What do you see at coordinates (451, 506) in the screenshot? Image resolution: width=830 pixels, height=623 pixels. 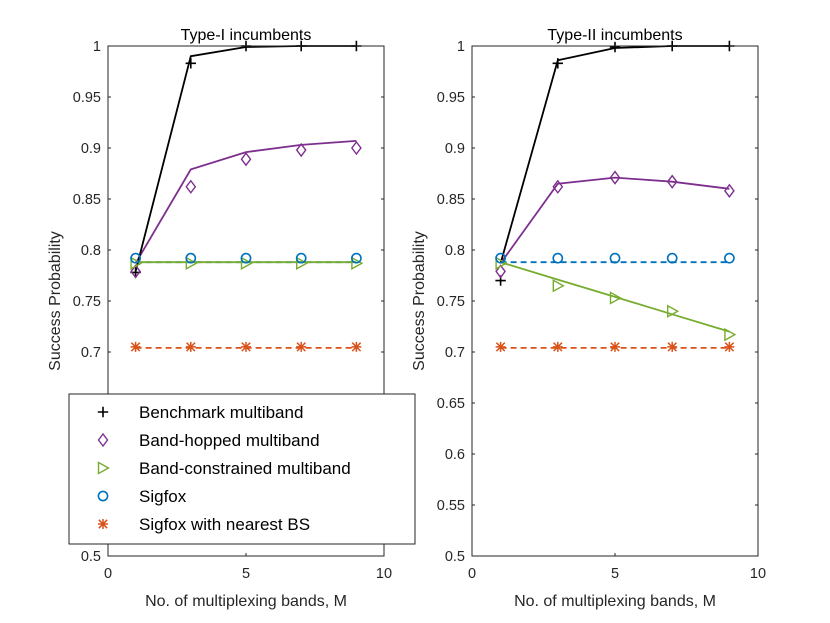 I see `y-tick-label: 0.55` at bounding box center [451, 506].